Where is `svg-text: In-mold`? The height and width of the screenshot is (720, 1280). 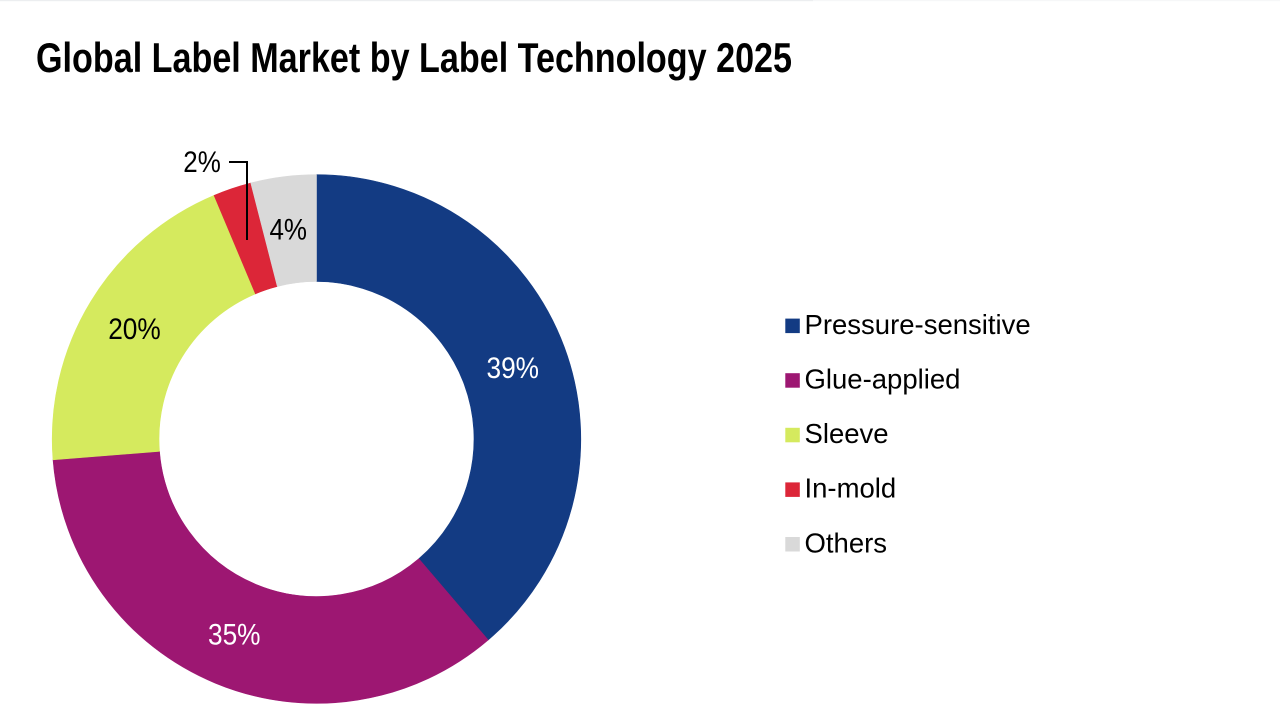 svg-text: In-mold is located at coordinates (851, 488).